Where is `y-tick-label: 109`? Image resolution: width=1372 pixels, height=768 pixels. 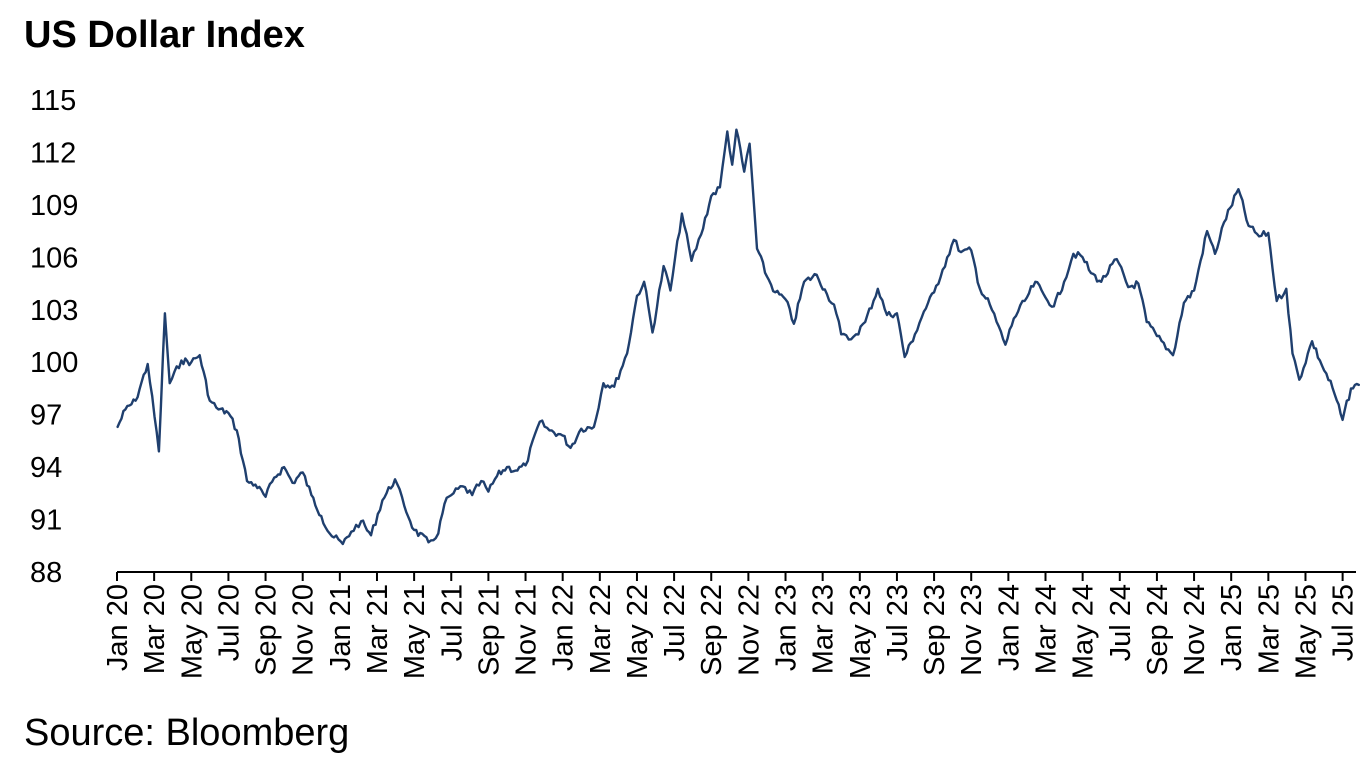
y-tick-label: 109 is located at coordinates (54, 206).